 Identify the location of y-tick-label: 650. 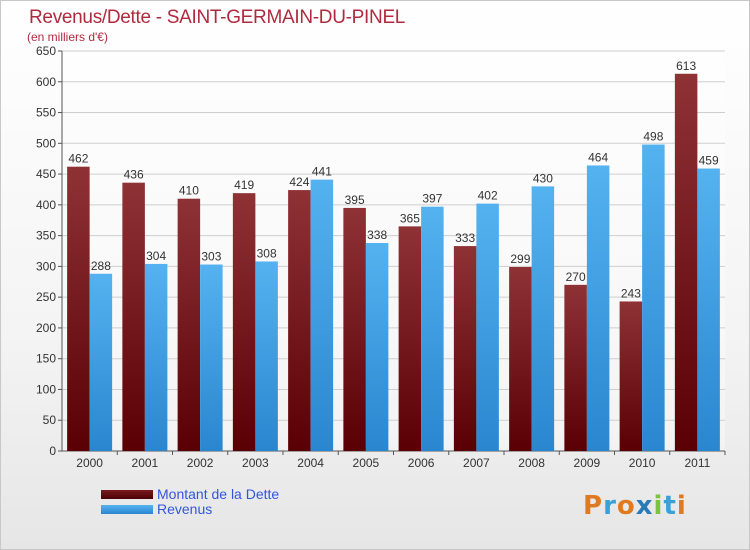
(46, 51).